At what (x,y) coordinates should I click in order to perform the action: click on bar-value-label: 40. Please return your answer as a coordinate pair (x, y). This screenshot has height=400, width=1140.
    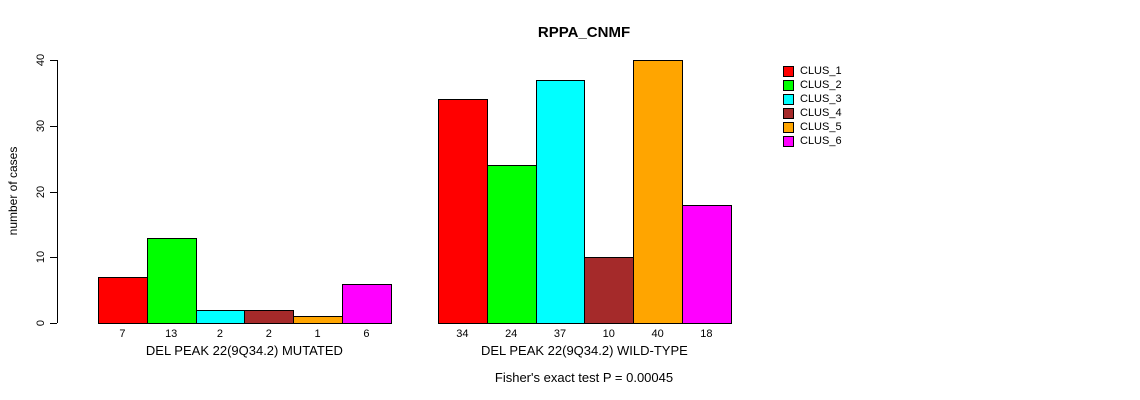
    Looking at the image, I should click on (657, 334).